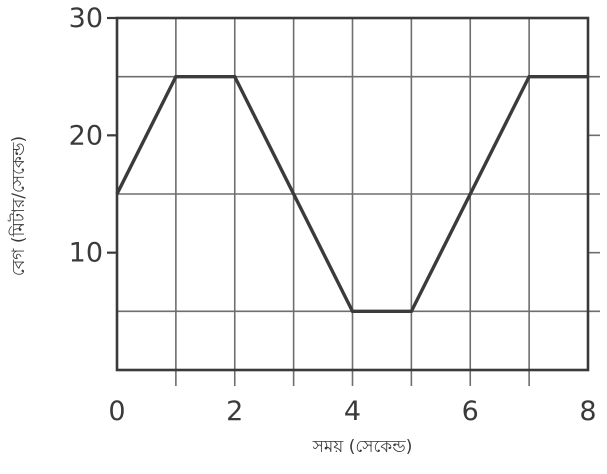  What do you see at coordinates (86, 135) in the screenshot?
I see `y-tick-label-20: 20` at bounding box center [86, 135].